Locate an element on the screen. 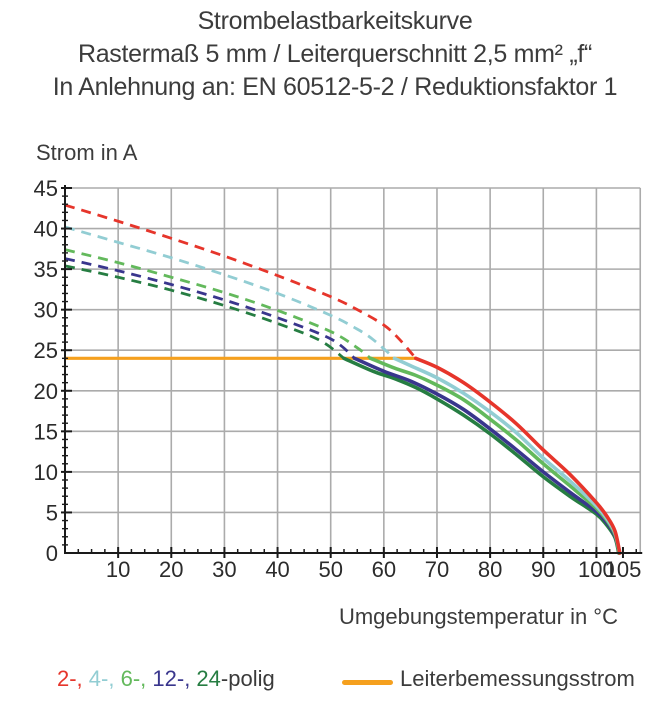 The width and height of the screenshot is (670, 720). x-tick-label-100: 100 is located at coordinates (596, 569).